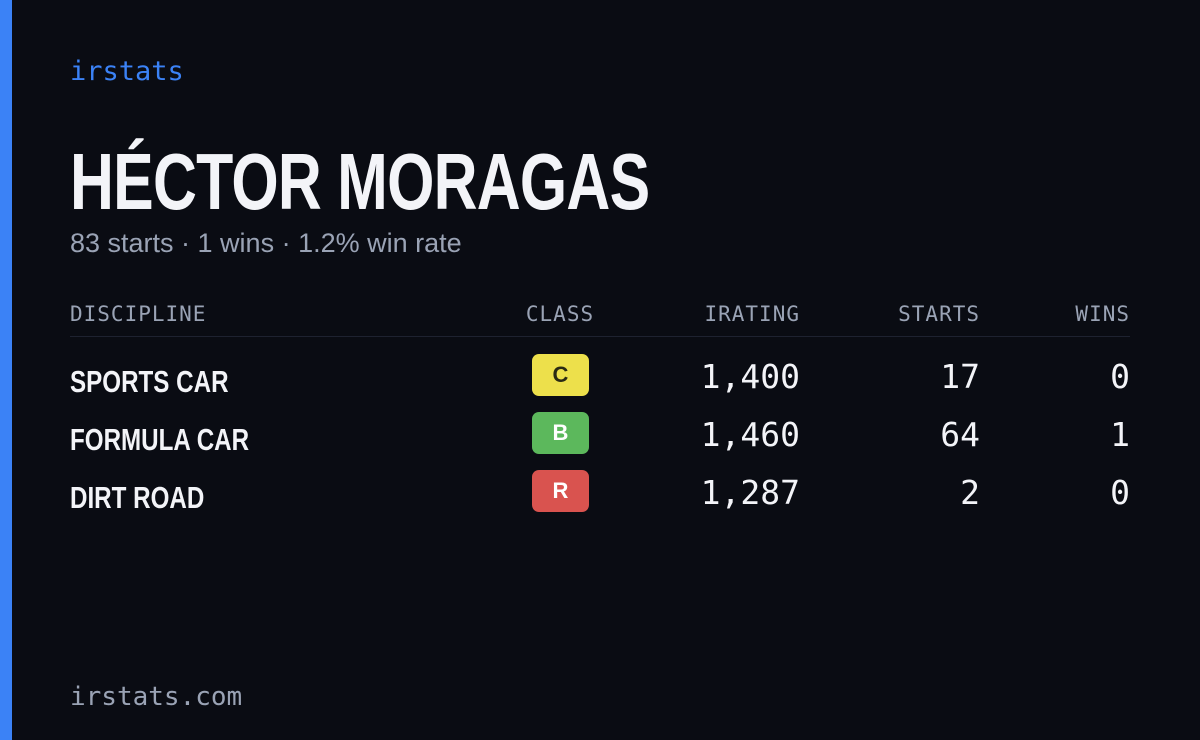 The height and width of the screenshot is (740, 1200). Describe the element at coordinates (266, 243) in the screenshot. I see `driver-summary: 83 starts · 1 wins · 1.2% win rate` at that location.